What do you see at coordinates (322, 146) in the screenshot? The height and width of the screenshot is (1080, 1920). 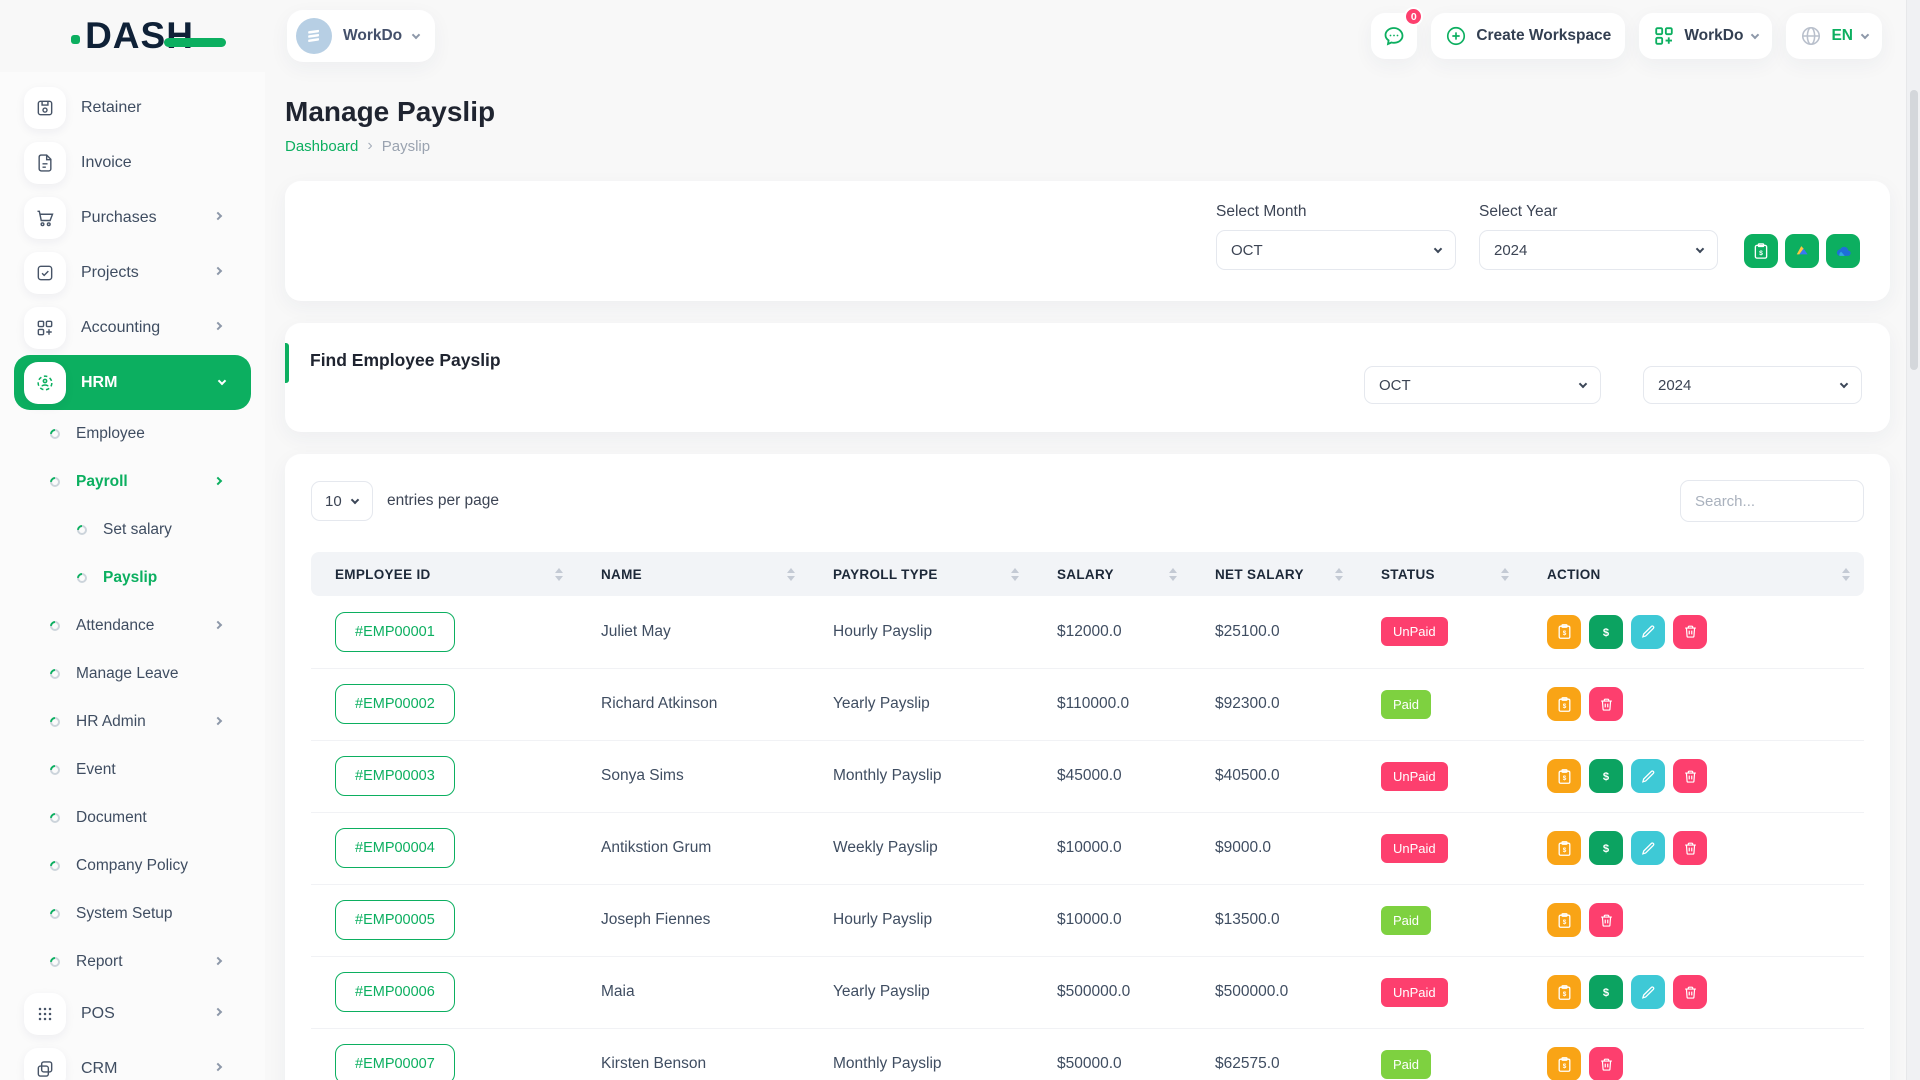 I see `breadcrumb-dashboard-link: Dashboard` at bounding box center [322, 146].